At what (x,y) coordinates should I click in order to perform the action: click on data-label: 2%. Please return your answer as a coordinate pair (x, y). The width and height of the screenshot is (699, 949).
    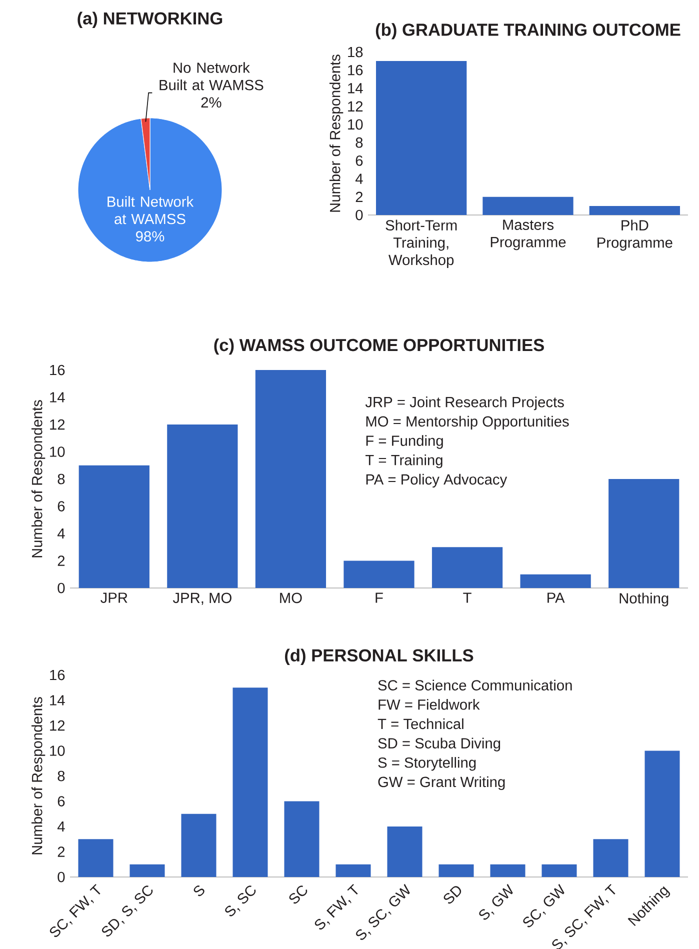
    Looking at the image, I should click on (211, 102).